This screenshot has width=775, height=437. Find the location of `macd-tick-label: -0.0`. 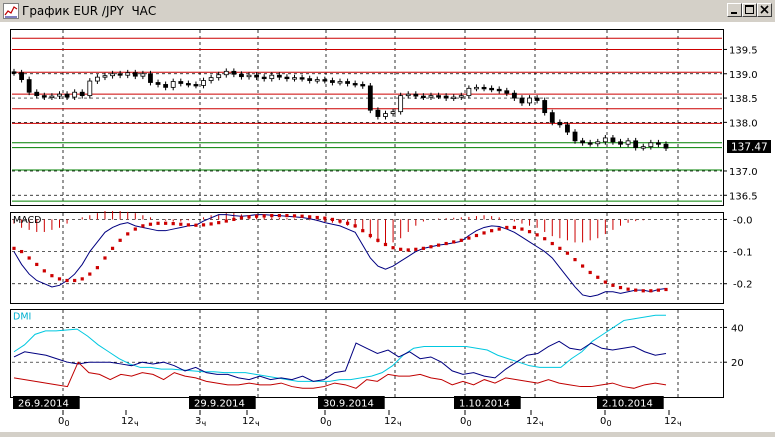

macd-tick-label: -0.0 is located at coordinates (743, 220).